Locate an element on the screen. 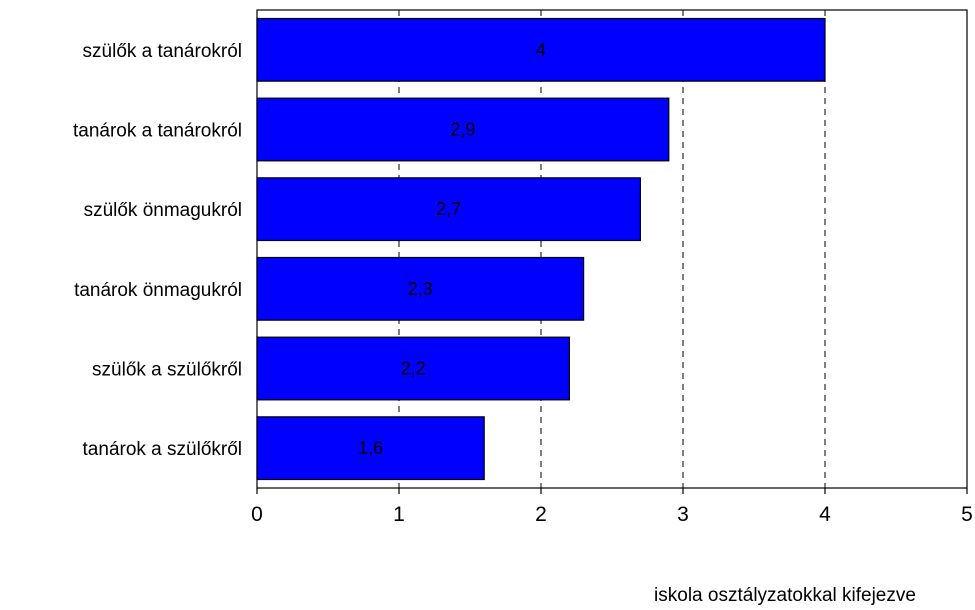 The height and width of the screenshot is (610, 975). category-label: szülők a szülőkről is located at coordinates (167, 370).